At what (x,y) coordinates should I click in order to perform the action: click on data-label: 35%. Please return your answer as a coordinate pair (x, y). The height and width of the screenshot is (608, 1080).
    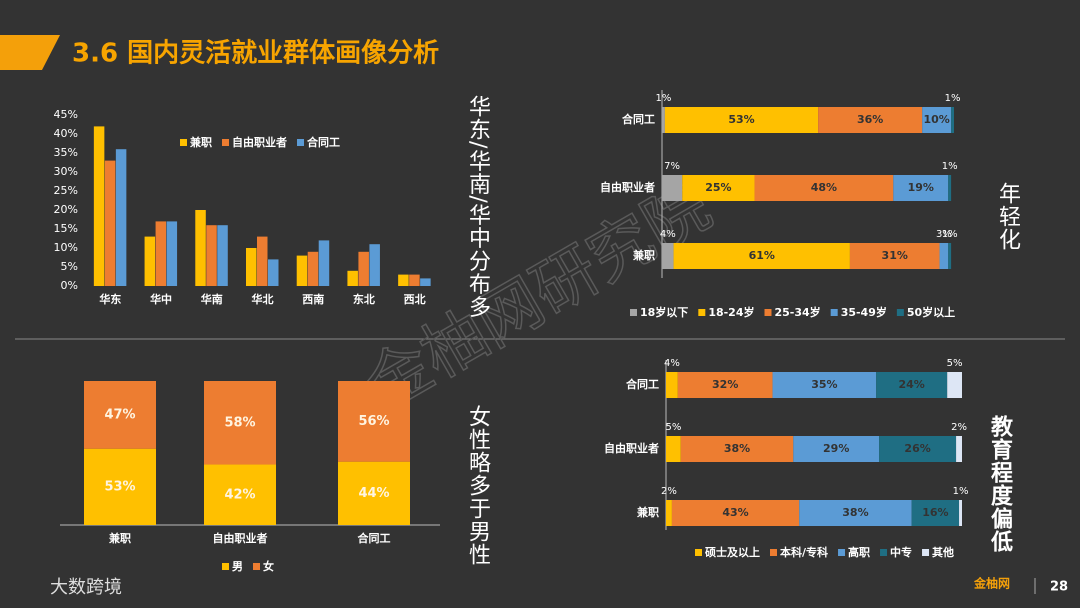
    Looking at the image, I should click on (824, 384).